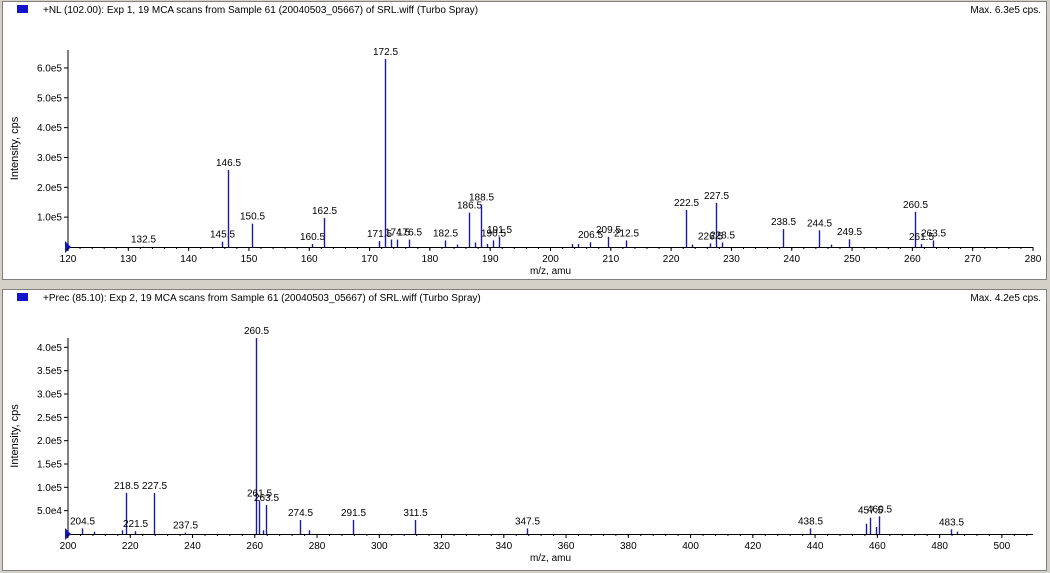 This screenshot has height=573, width=1050. What do you see at coordinates (49, 441) in the screenshot?
I see `y-tick-label: 2.0e5` at bounding box center [49, 441].